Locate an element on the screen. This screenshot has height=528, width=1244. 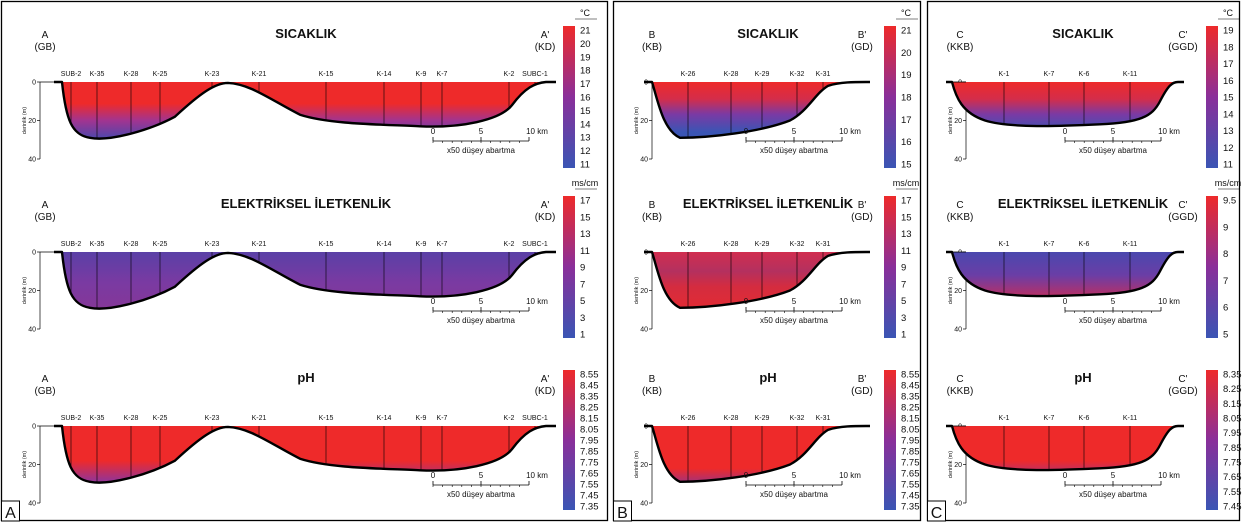
colorbar-tick-label: 8.05 is located at coordinates (910, 430).